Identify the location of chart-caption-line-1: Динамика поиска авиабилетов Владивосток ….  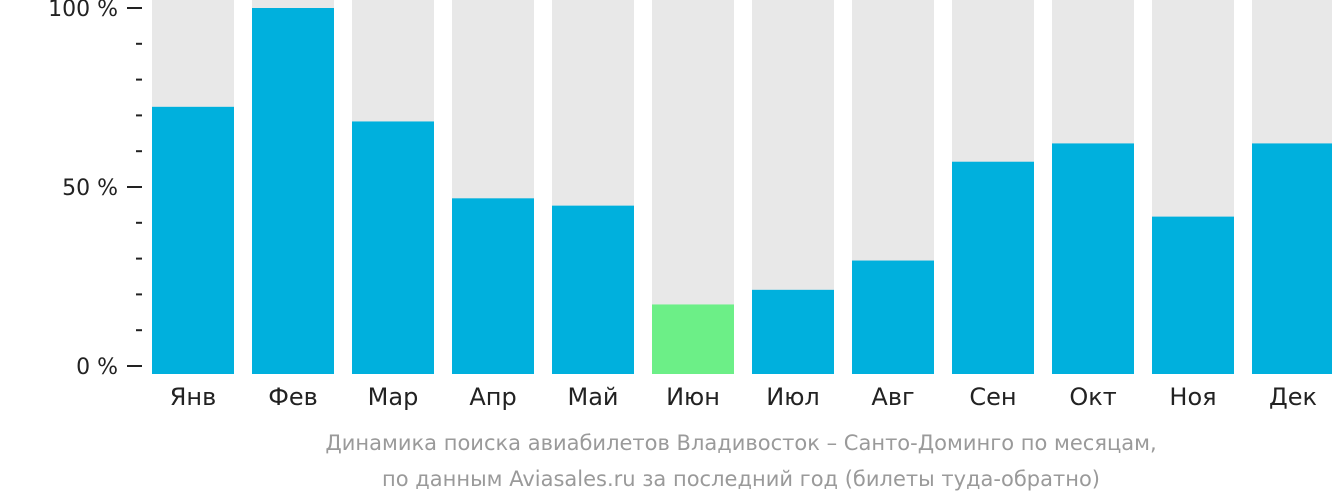
(741, 443).